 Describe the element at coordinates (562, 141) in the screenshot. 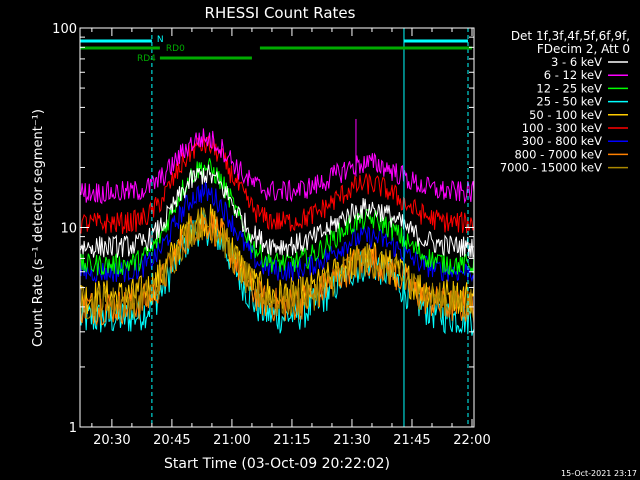

I see `legend-entry-label: 300 - 800 keV` at that location.